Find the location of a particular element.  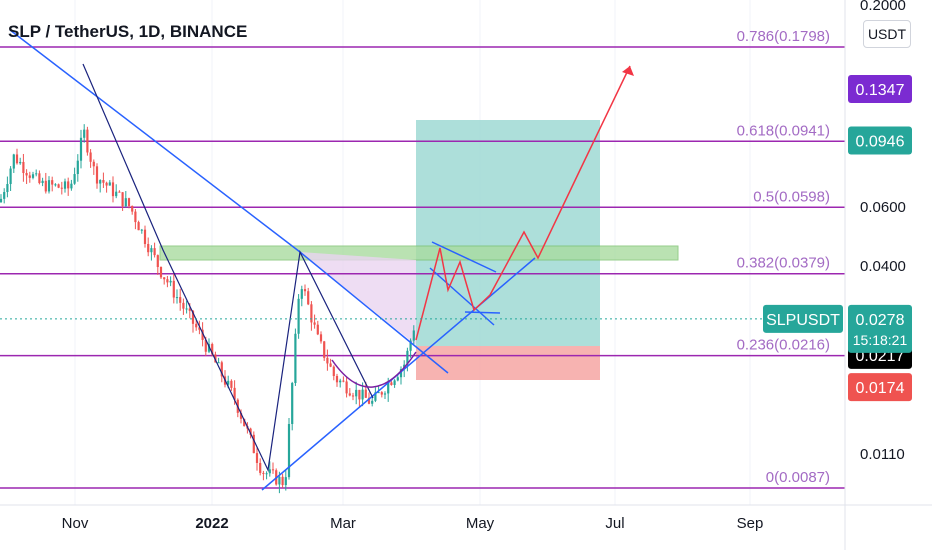

price-axis-label: 0.0110 is located at coordinates (882, 454).